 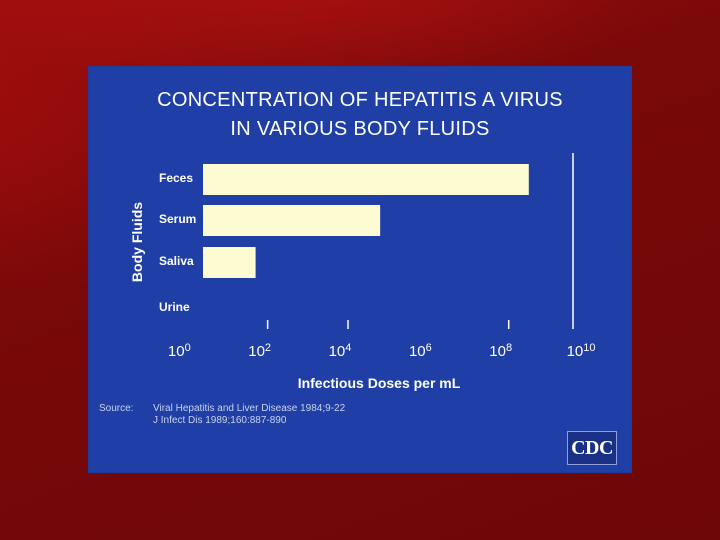 I want to click on source-label: Source:, so click(x=116, y=408).